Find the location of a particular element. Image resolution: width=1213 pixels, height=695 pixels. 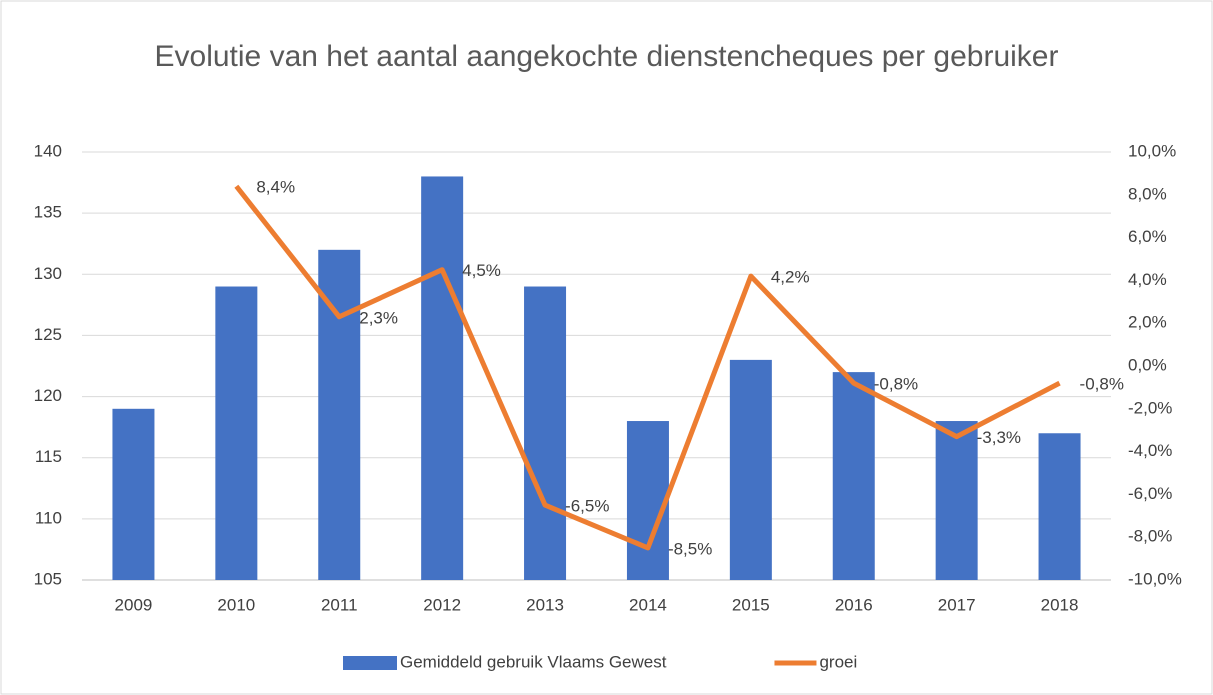

y-tick-label: 135 is located at coordinates (48, 212).